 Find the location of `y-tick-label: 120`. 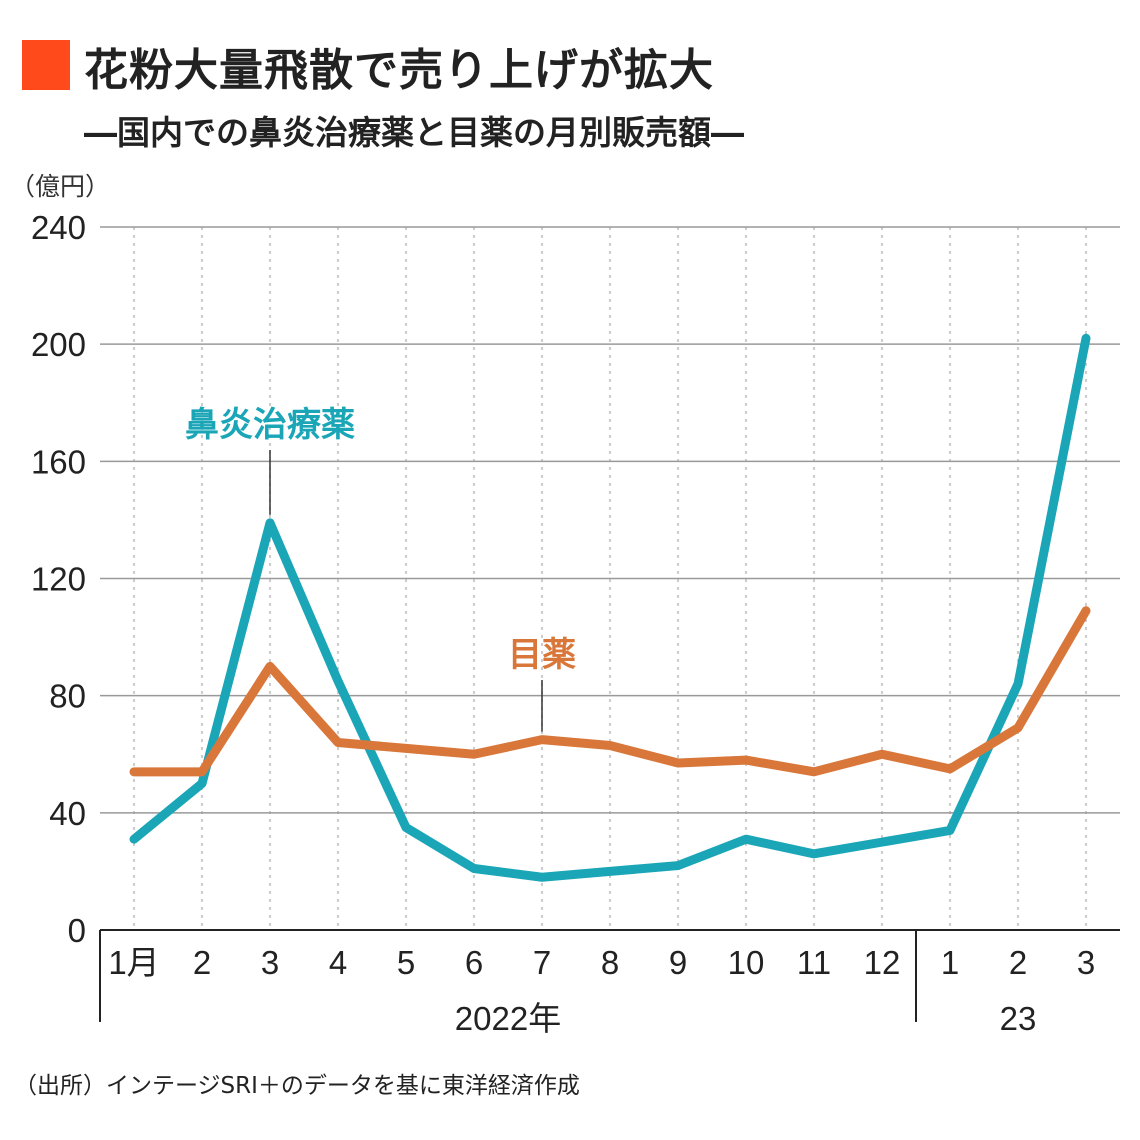

y-tick-label: 120 is located at coordinates (58, 579).